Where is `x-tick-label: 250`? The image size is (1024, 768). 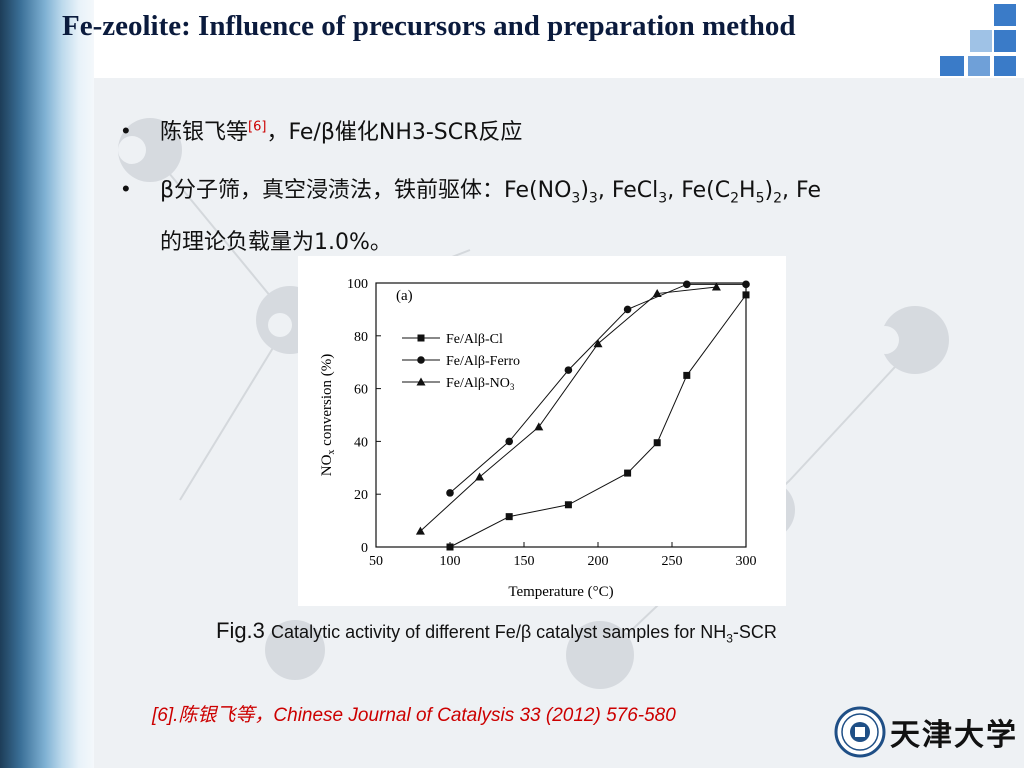
x-tick-label: 250 is located at coordinates (672, 561).